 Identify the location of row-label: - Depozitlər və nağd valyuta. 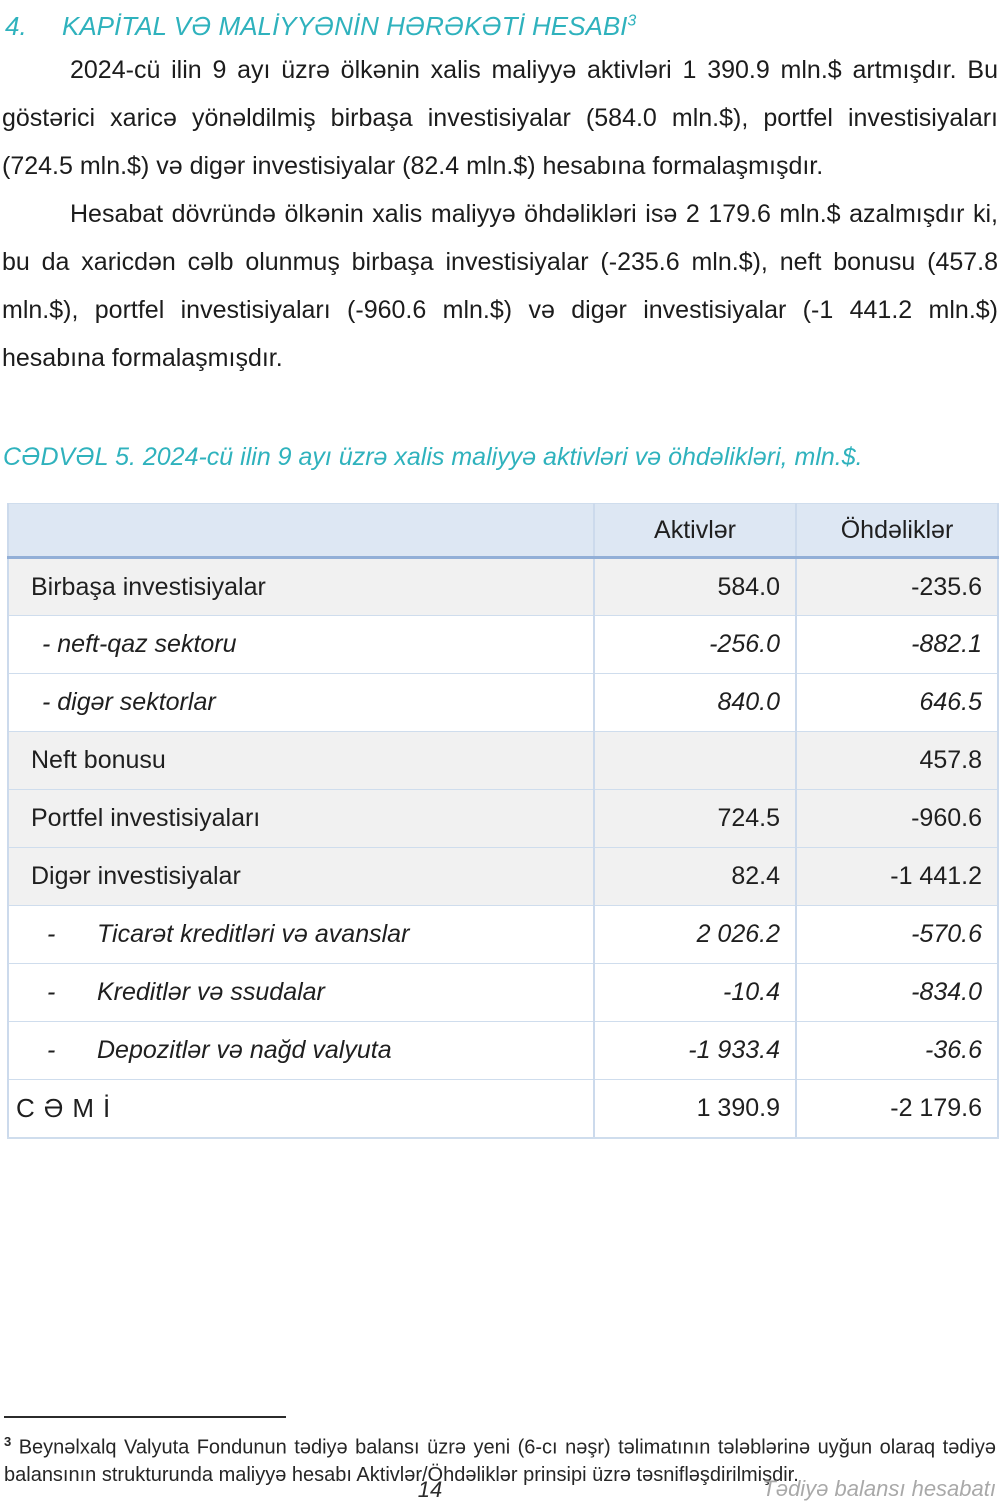
(301, 1050).